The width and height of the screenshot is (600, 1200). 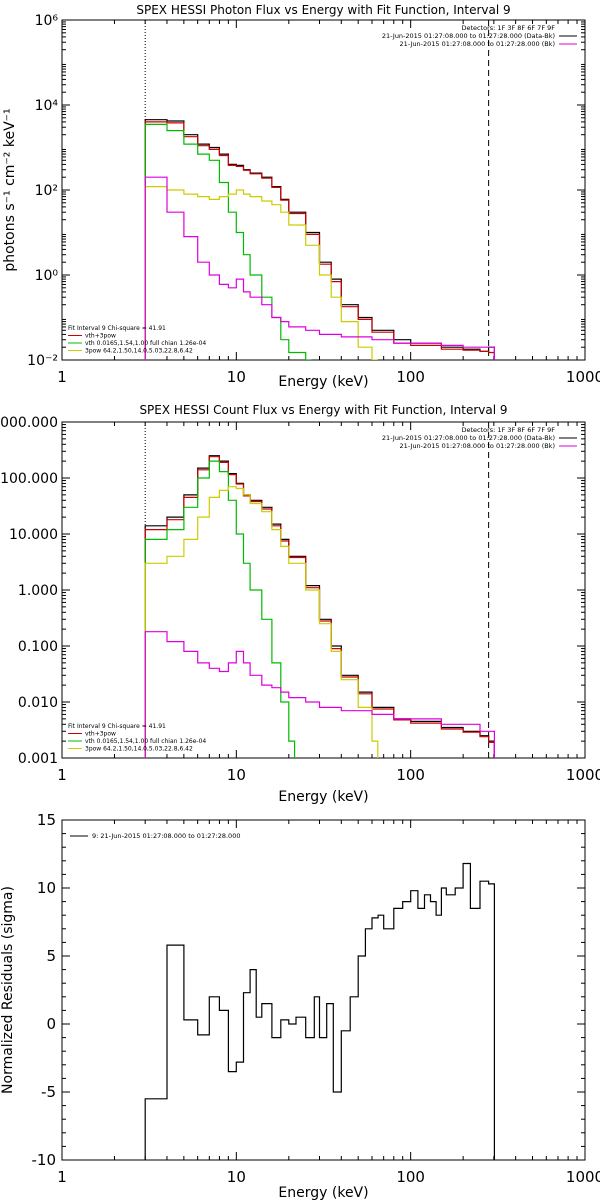 What do you see at coordinates (29, 423) in the screenshot?
I see `y-tick-label: 1000.000` at bounding box center [29, 423].